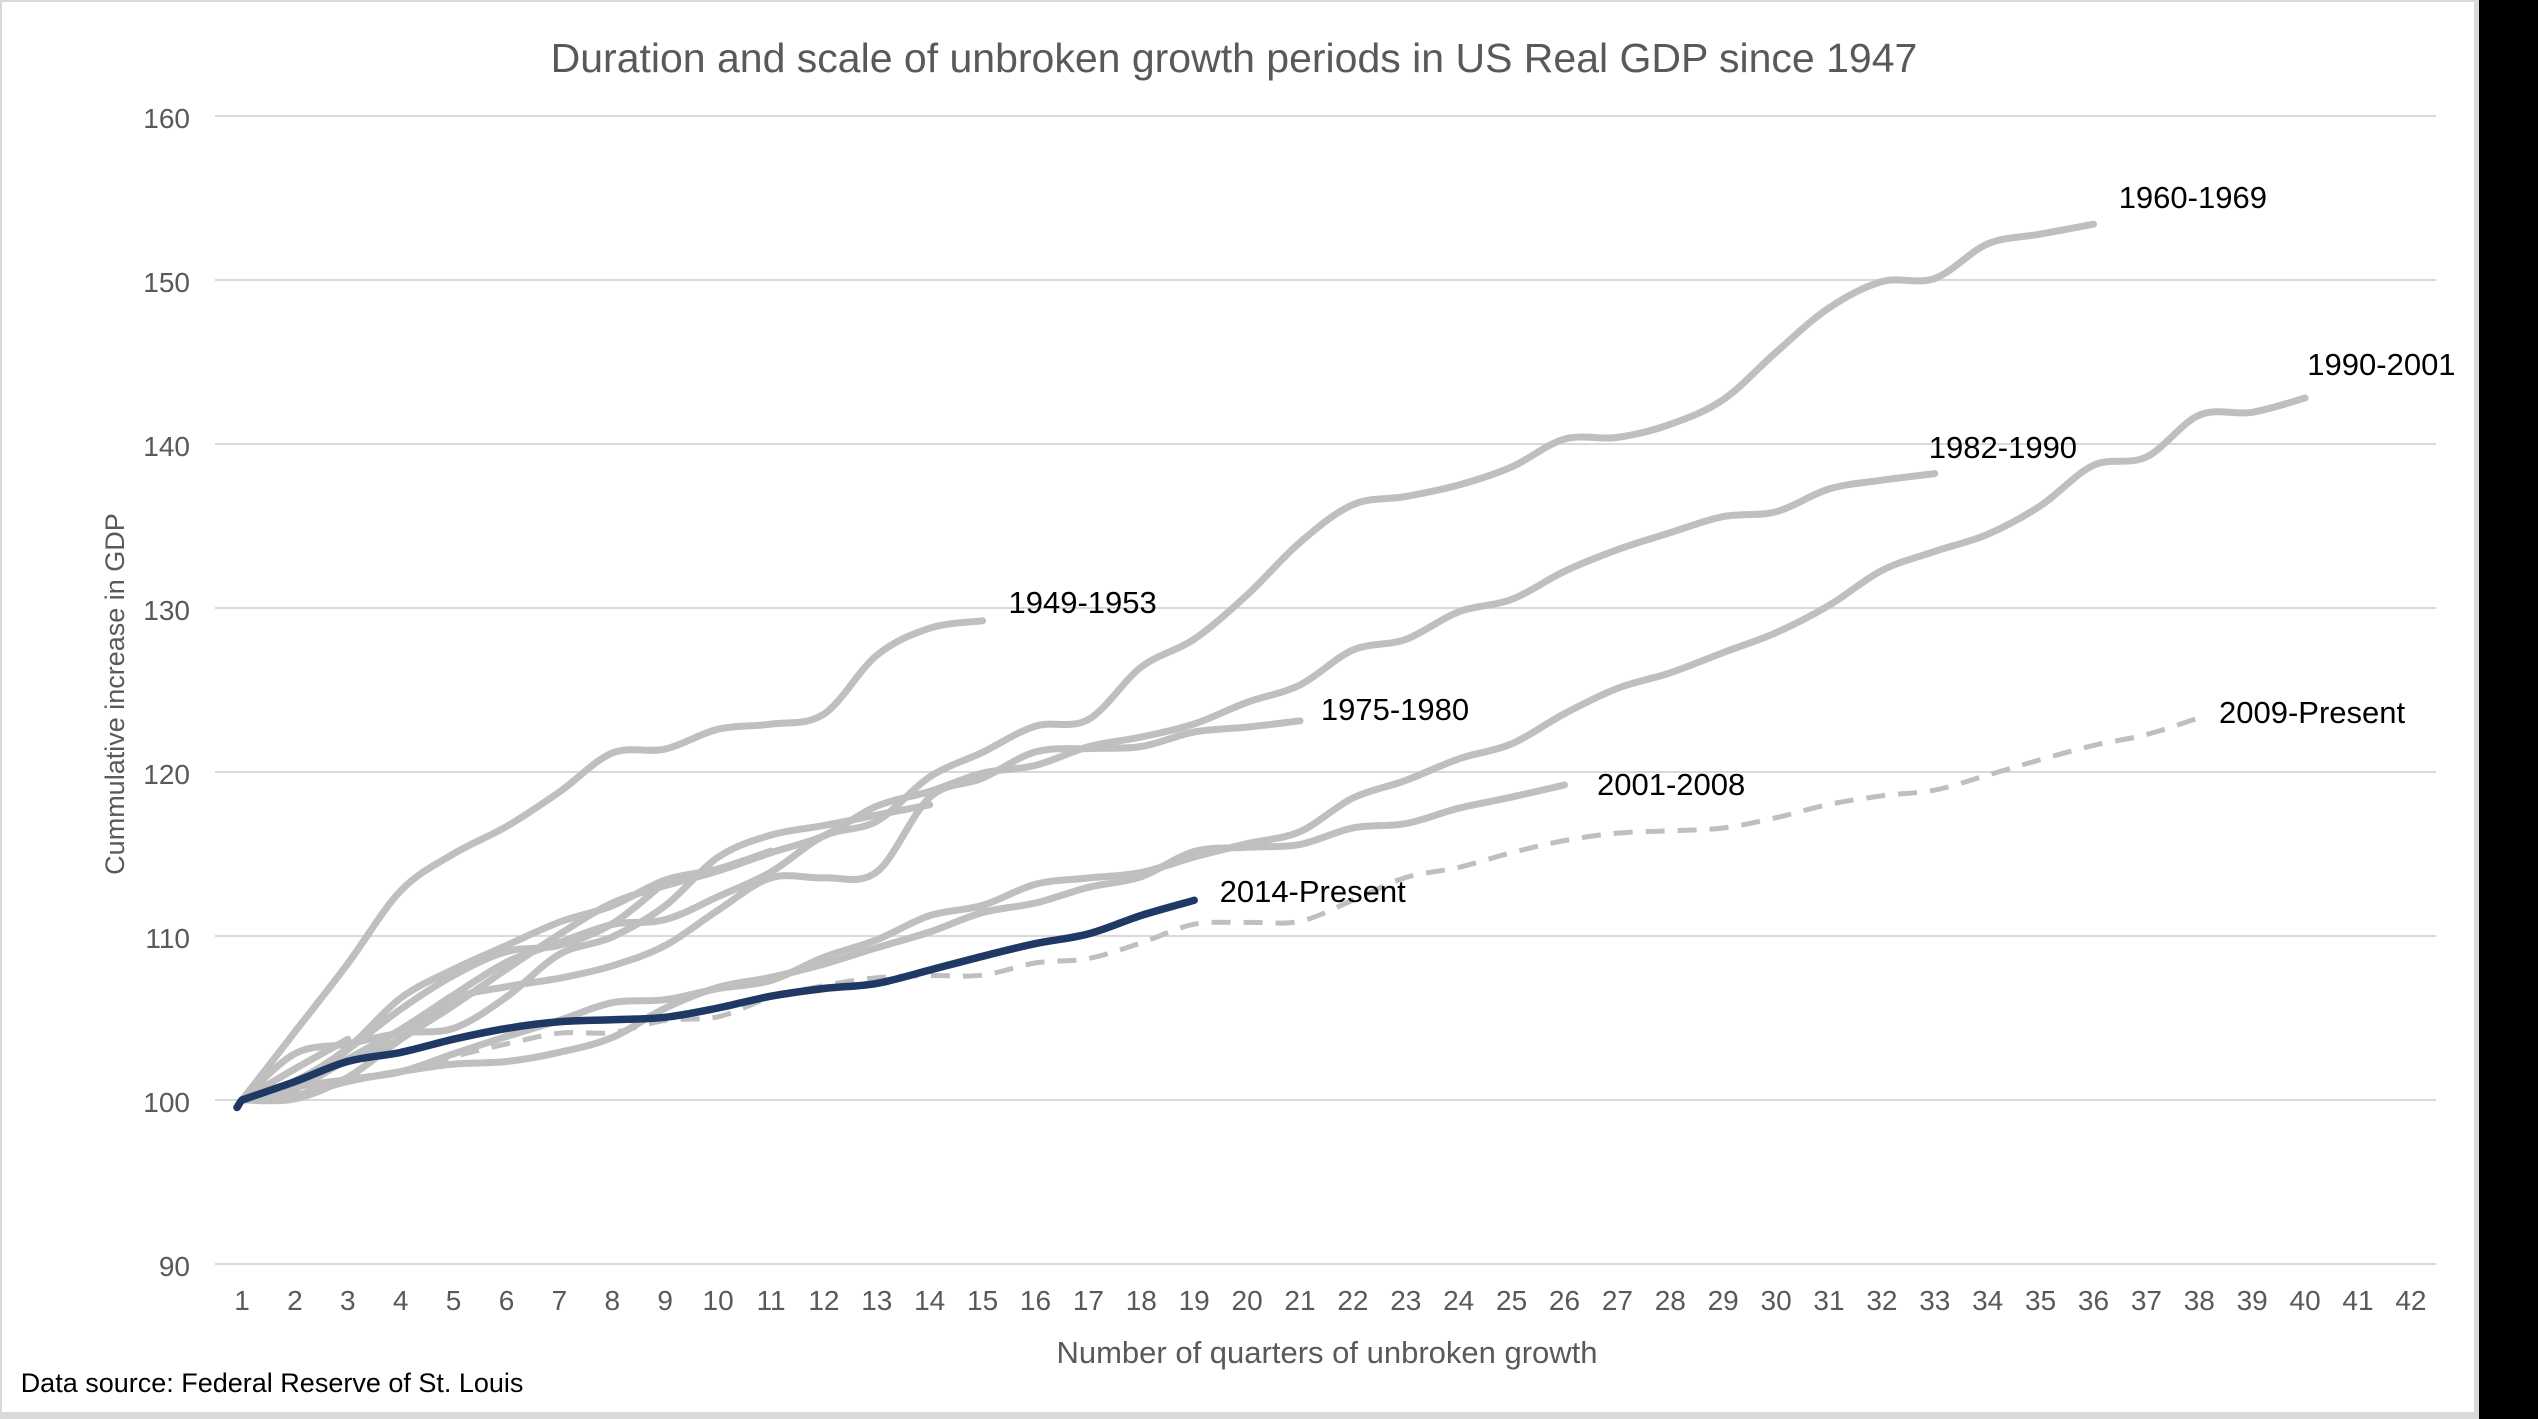 This screenshot has width=2538, height=1419. I want to click on svg-text:Number of quarters of unbroken: Number of quarters of unbroken growth, so click(1326, 1352).